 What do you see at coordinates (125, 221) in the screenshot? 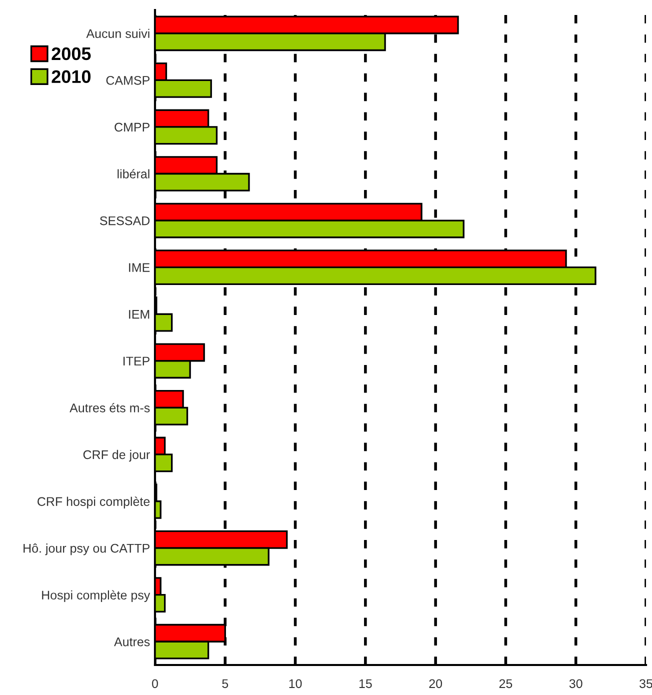
I see `y-tick-label: SESSAD` at bounding box center [125, 221].